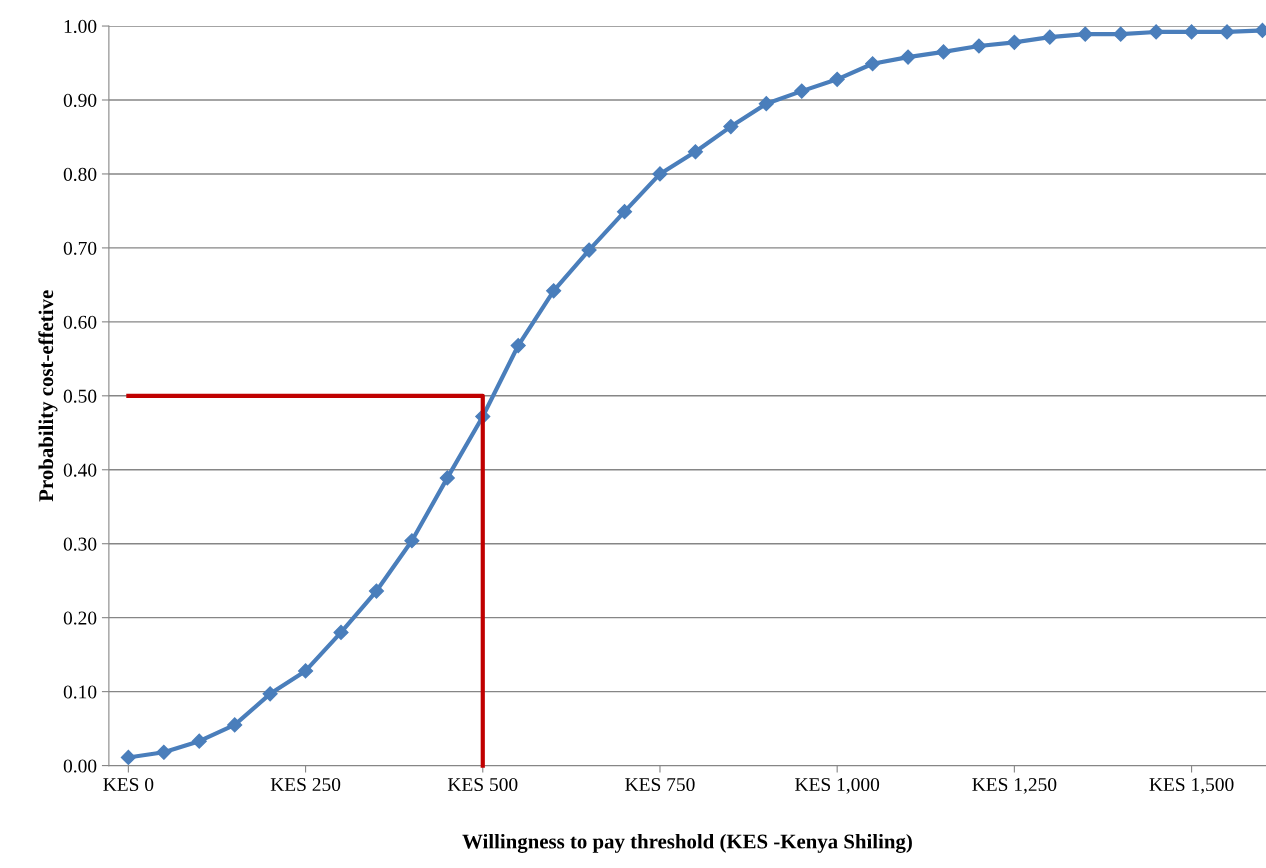 This screenshot has width=1266, height=868. Describe the element at coordinates (1191, 785) in the screenshot. I see `x-tick-label: KES 1,500` at that location.